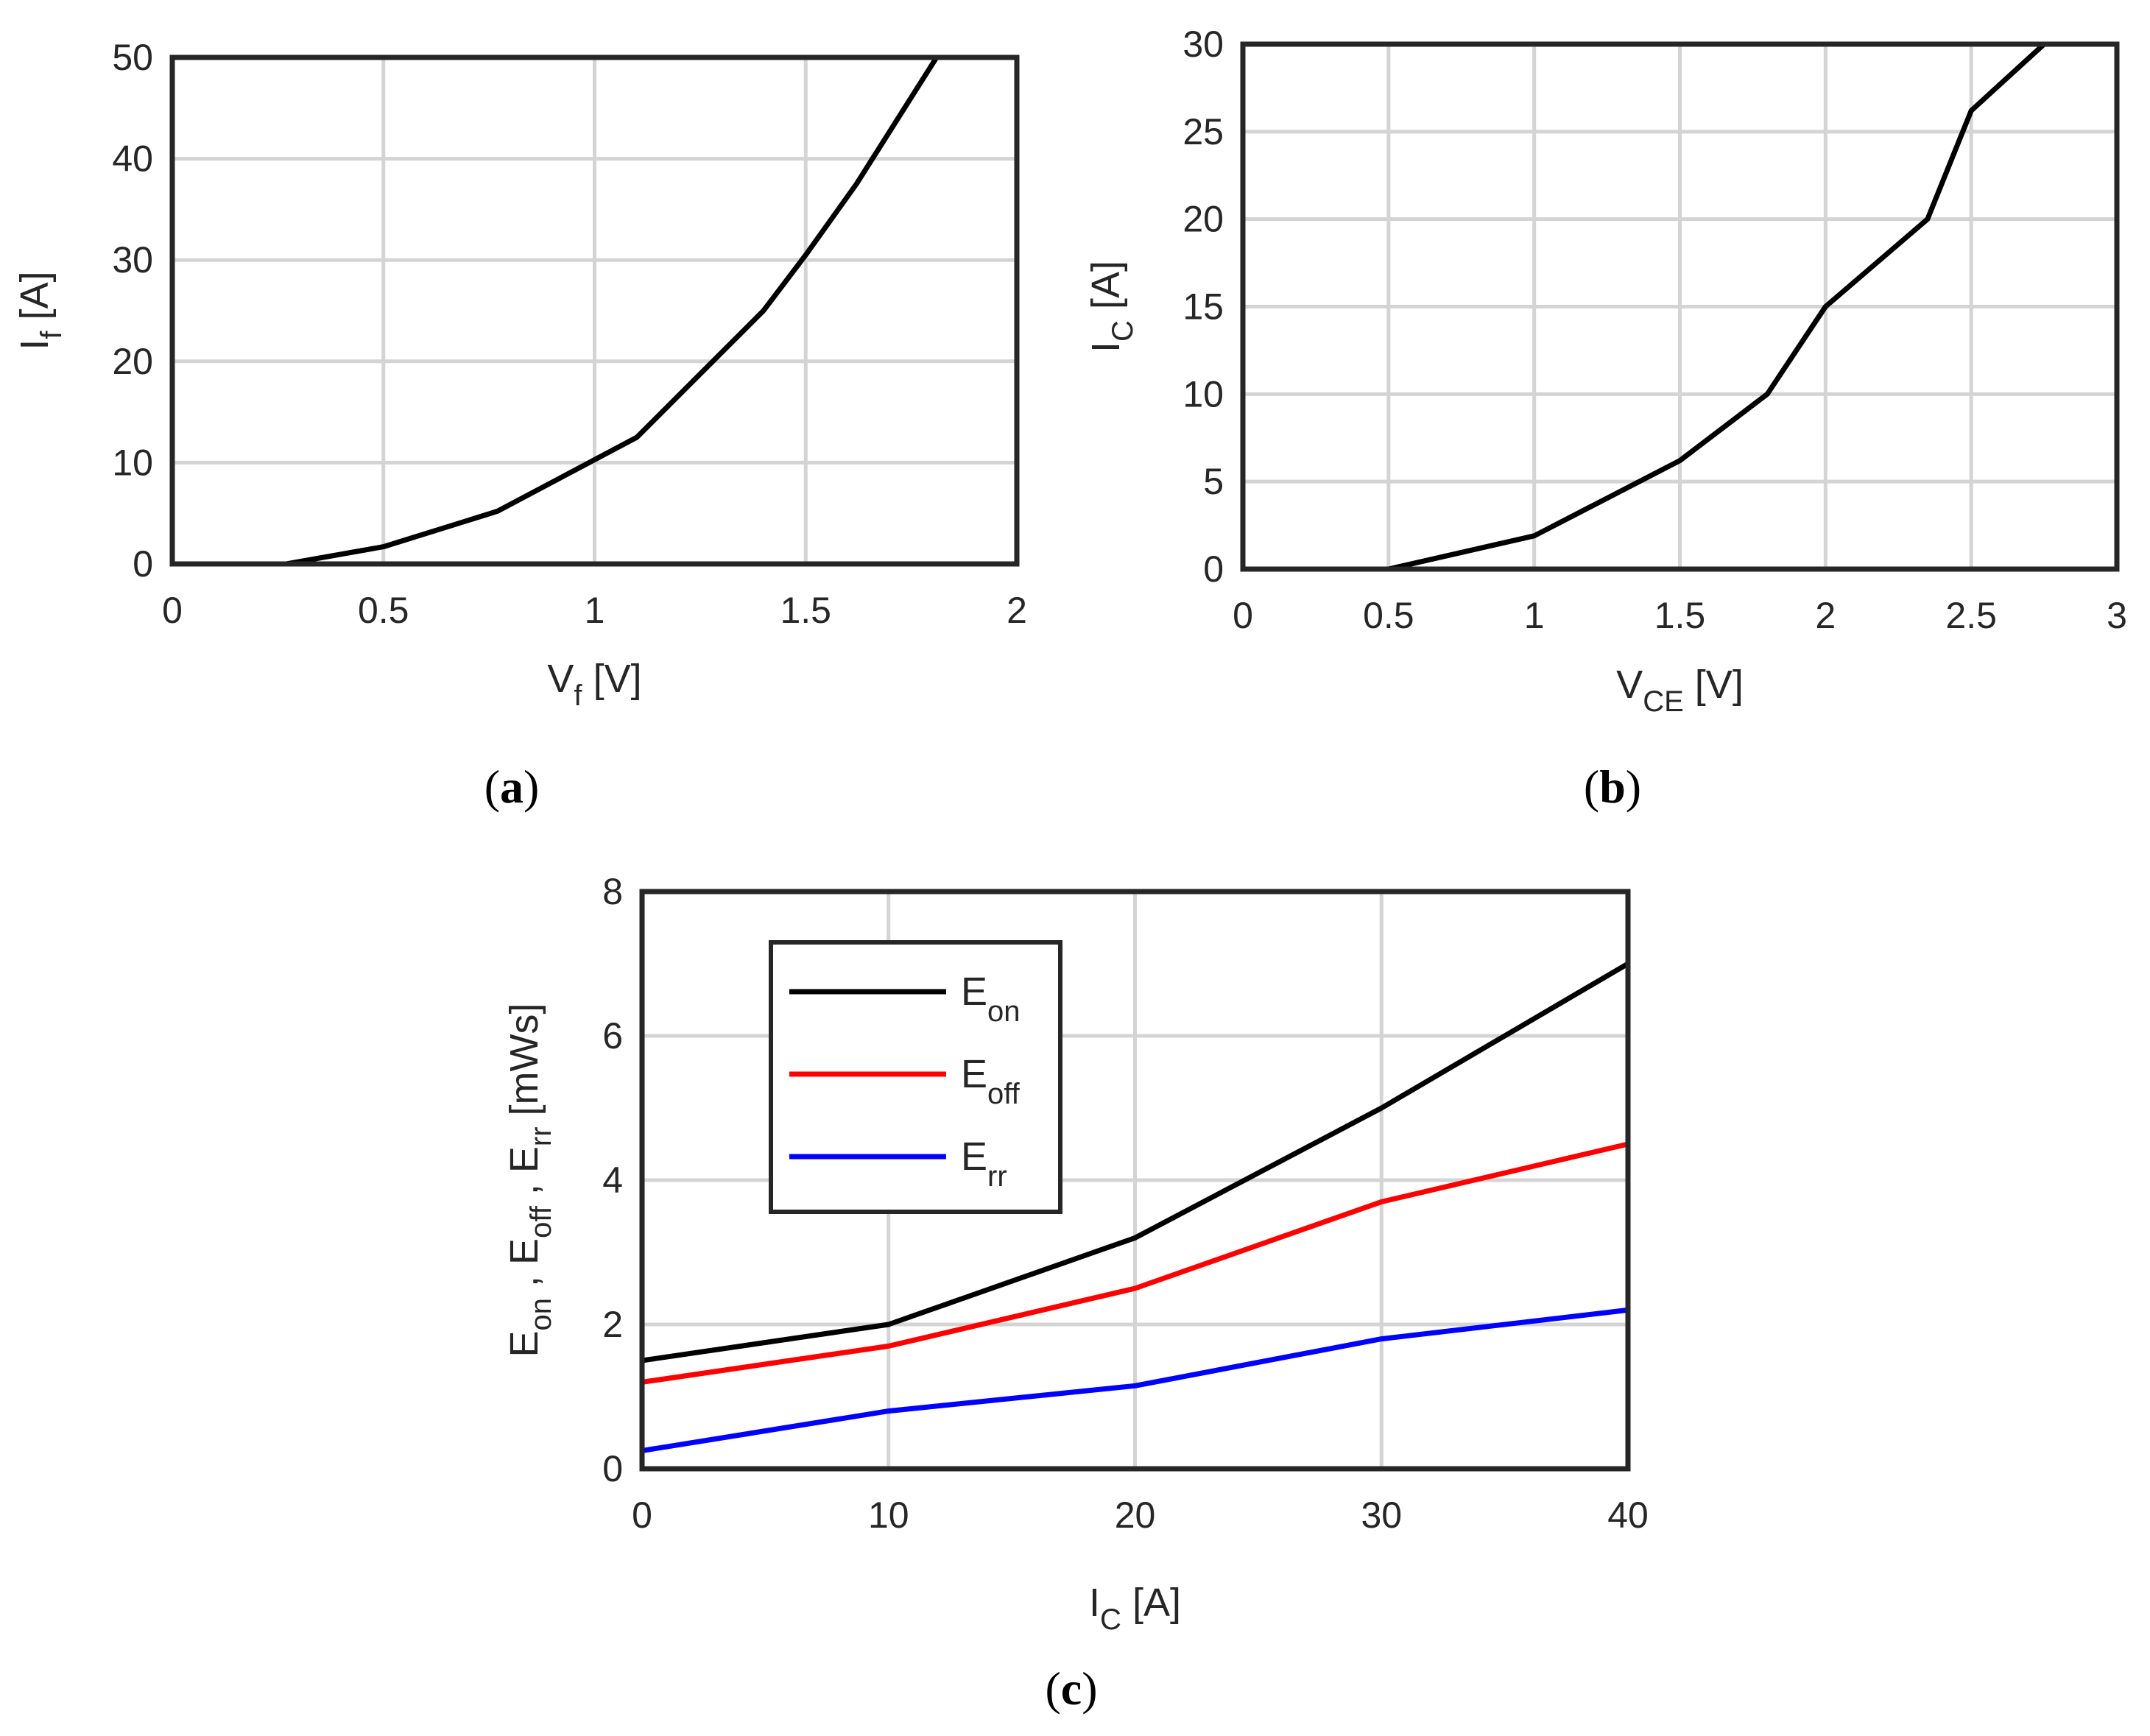 The width and height of the screenshot is (2150, 1736). I want to click on y-tick-label-b: 20, so click(1203, 220).